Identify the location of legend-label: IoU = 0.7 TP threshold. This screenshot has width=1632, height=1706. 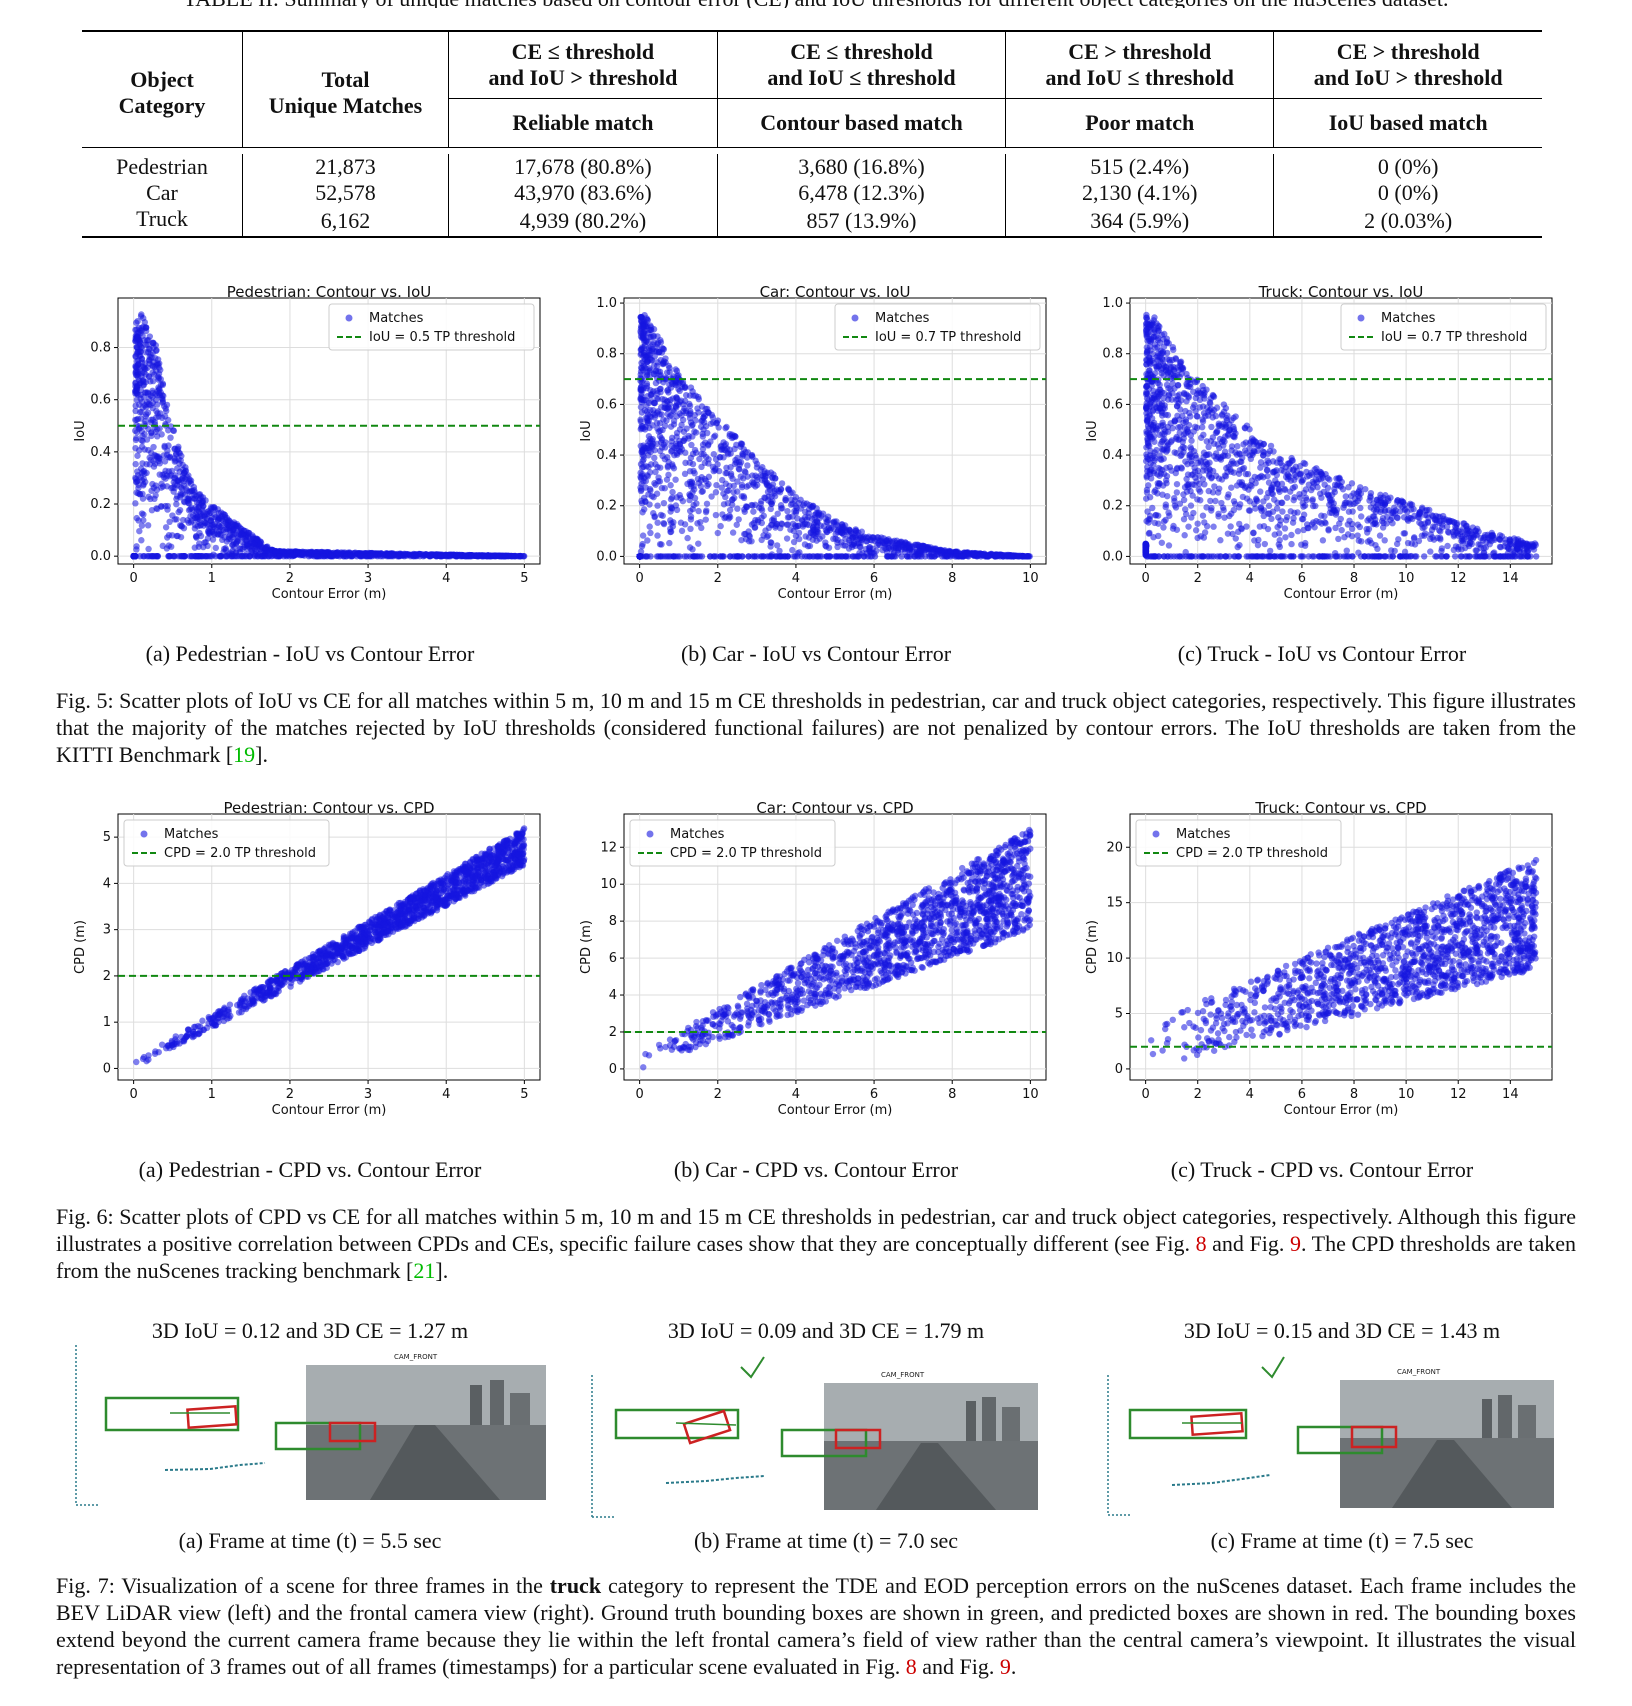
(948, 337).